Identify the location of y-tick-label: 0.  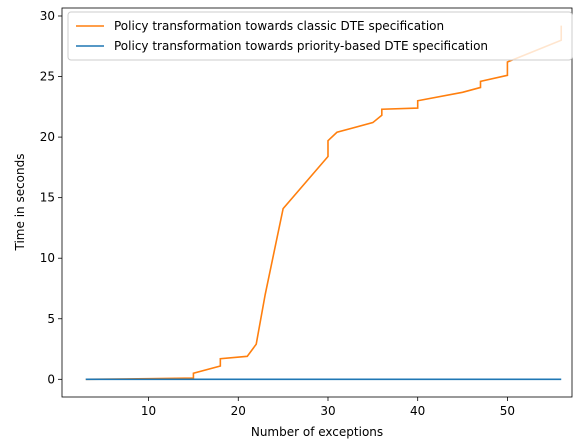
(51, 379).